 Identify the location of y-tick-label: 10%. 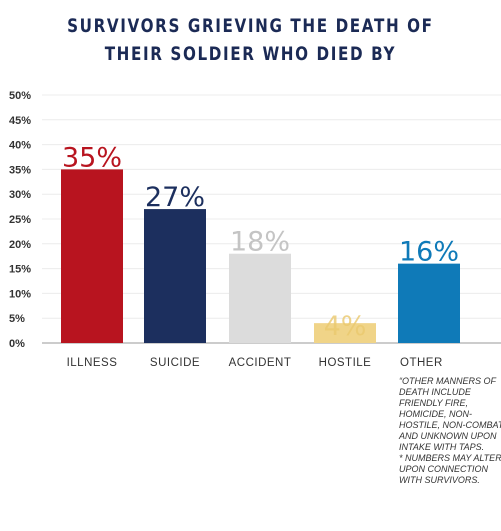
(20, 294).